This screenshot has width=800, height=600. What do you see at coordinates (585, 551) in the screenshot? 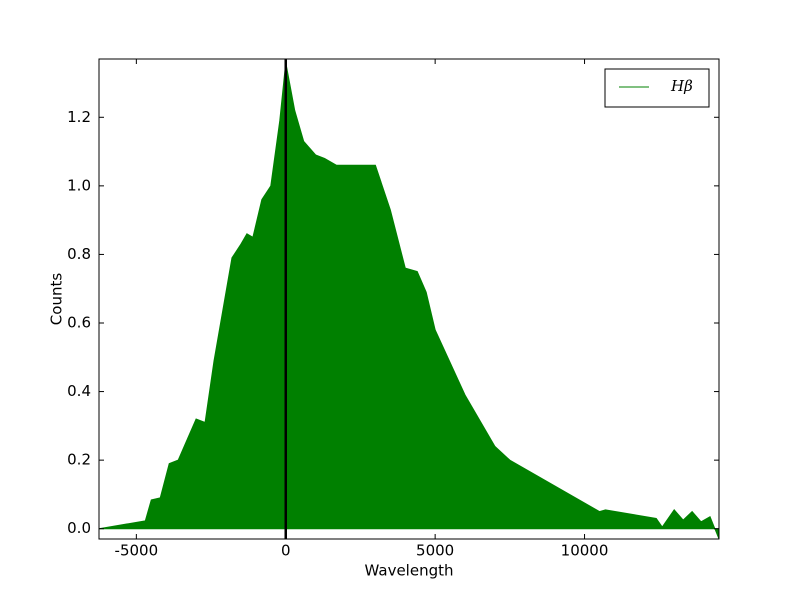
I see `x-tick-label: 10000` at bounding box center [585, 551].